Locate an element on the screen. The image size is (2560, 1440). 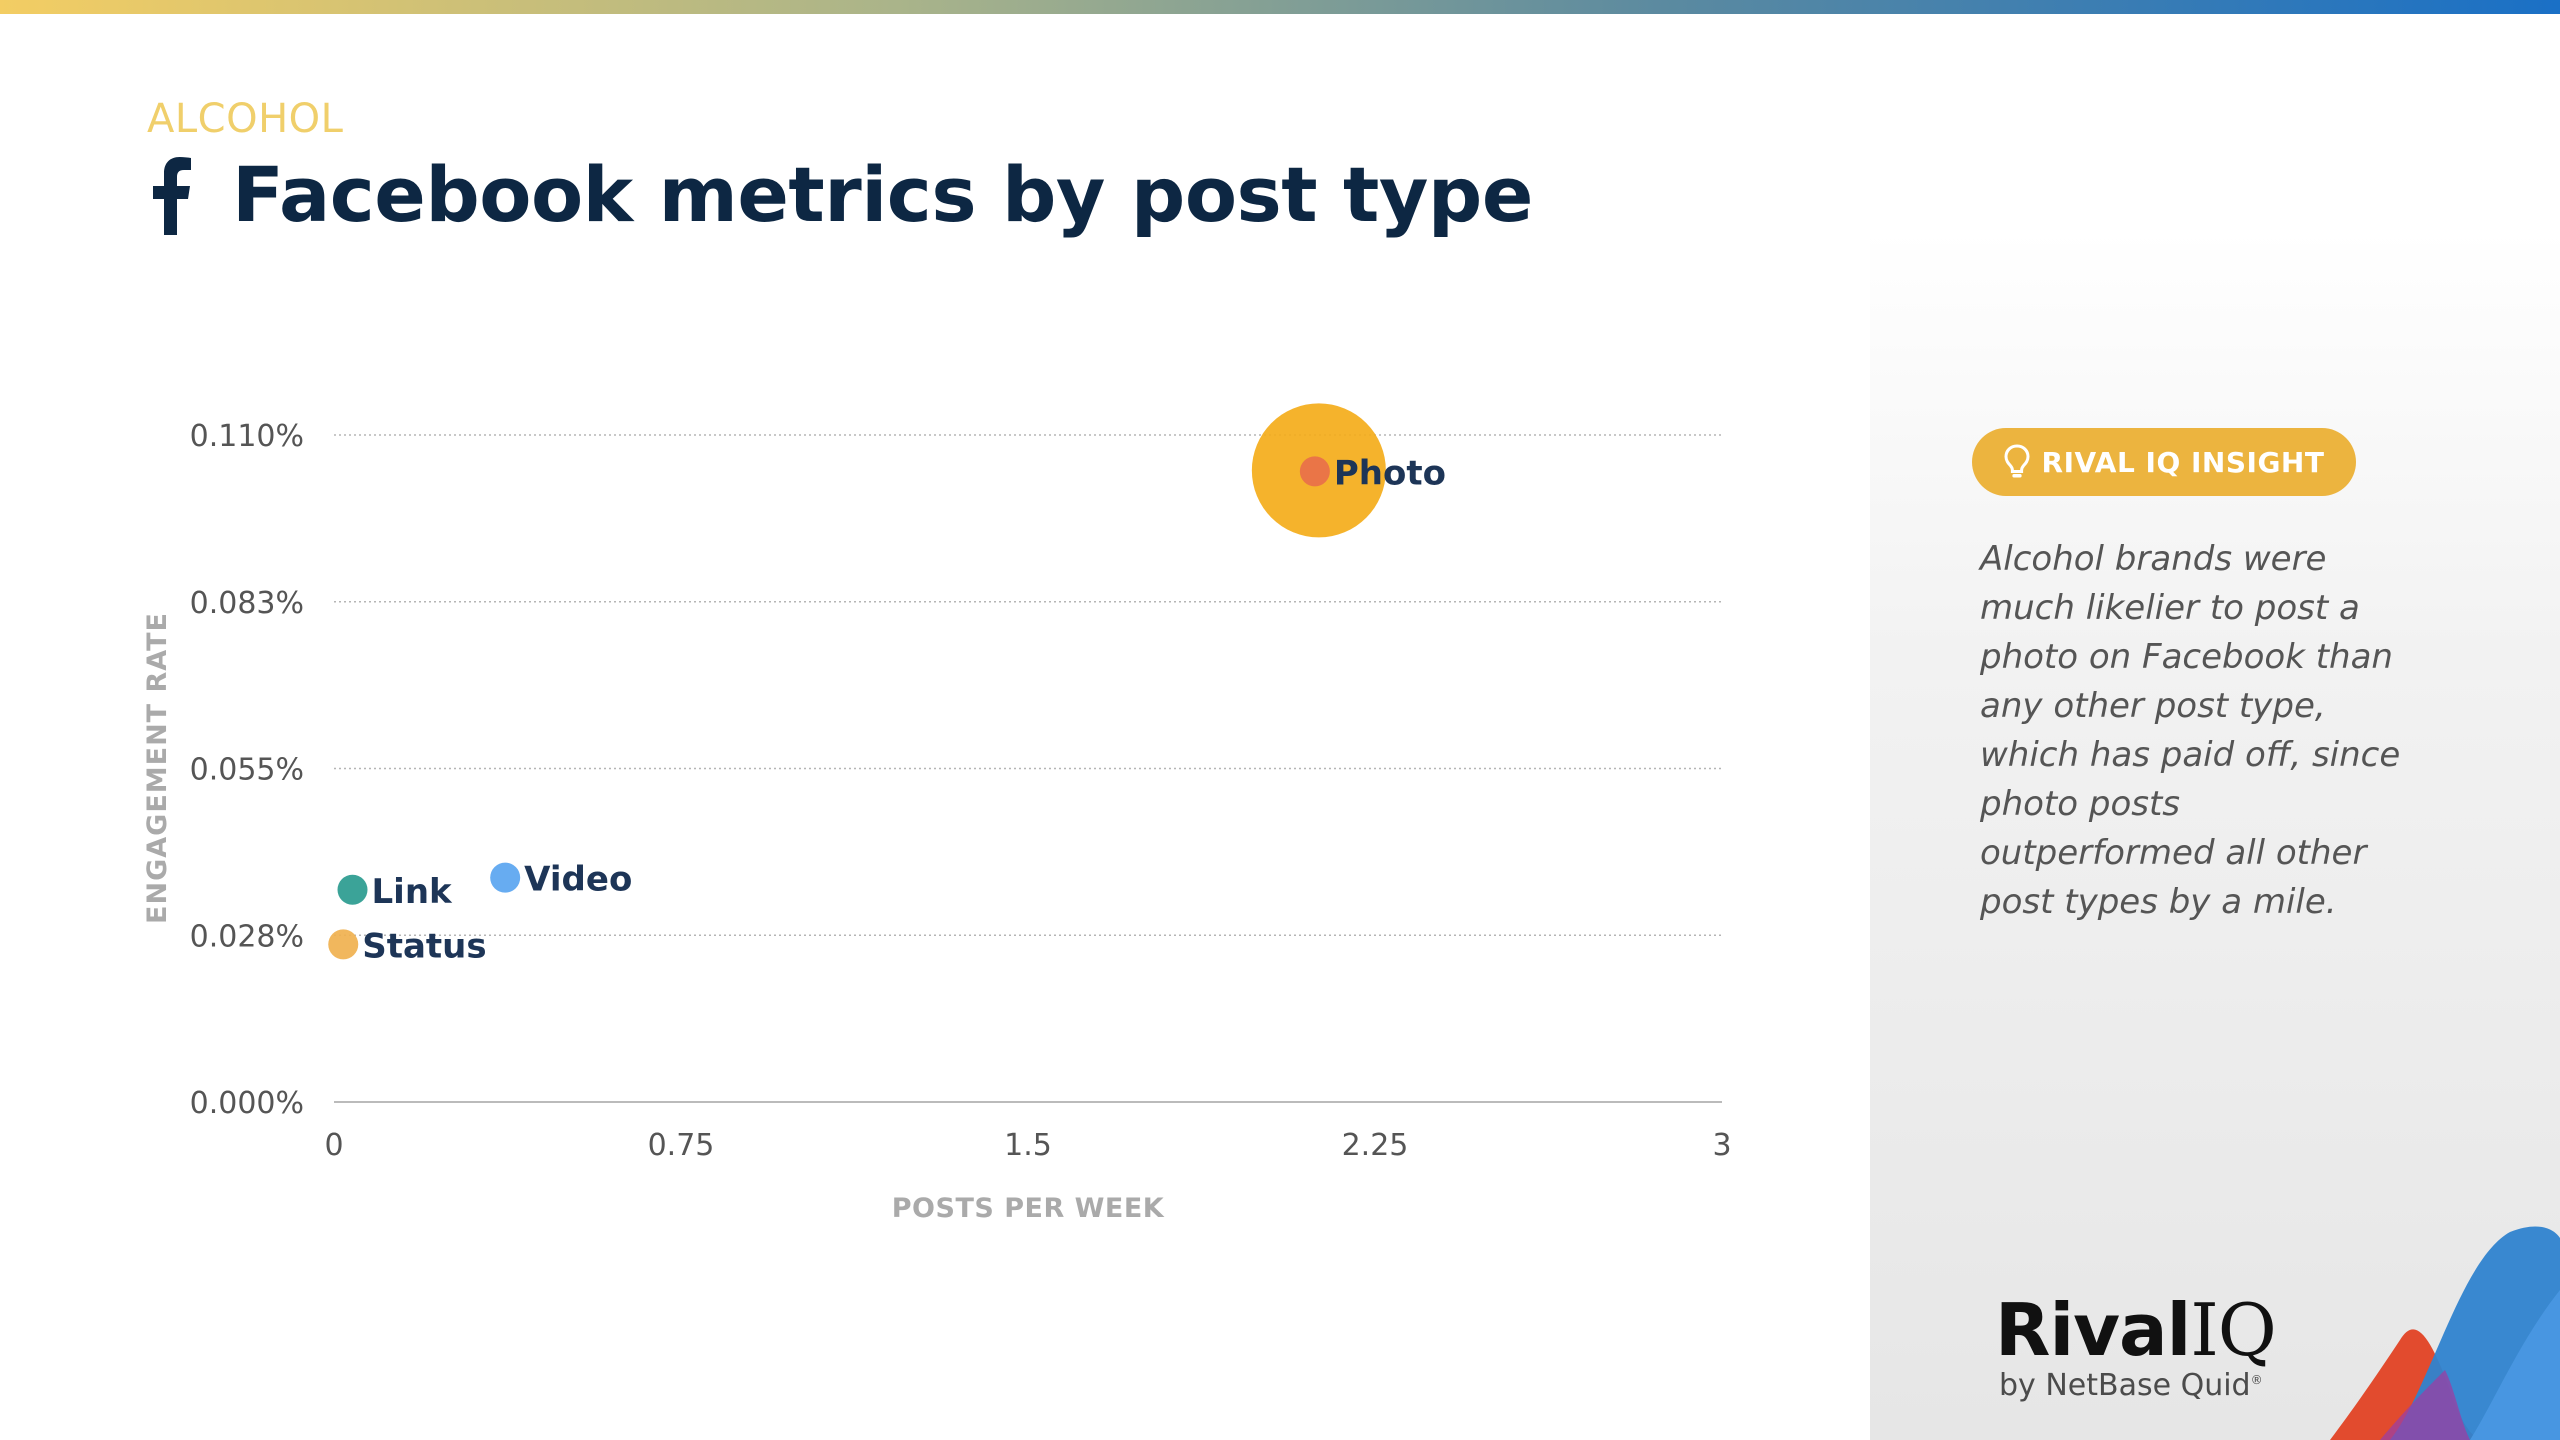
y-tick-label: 0.000% is located at coordinates (247, 1103).